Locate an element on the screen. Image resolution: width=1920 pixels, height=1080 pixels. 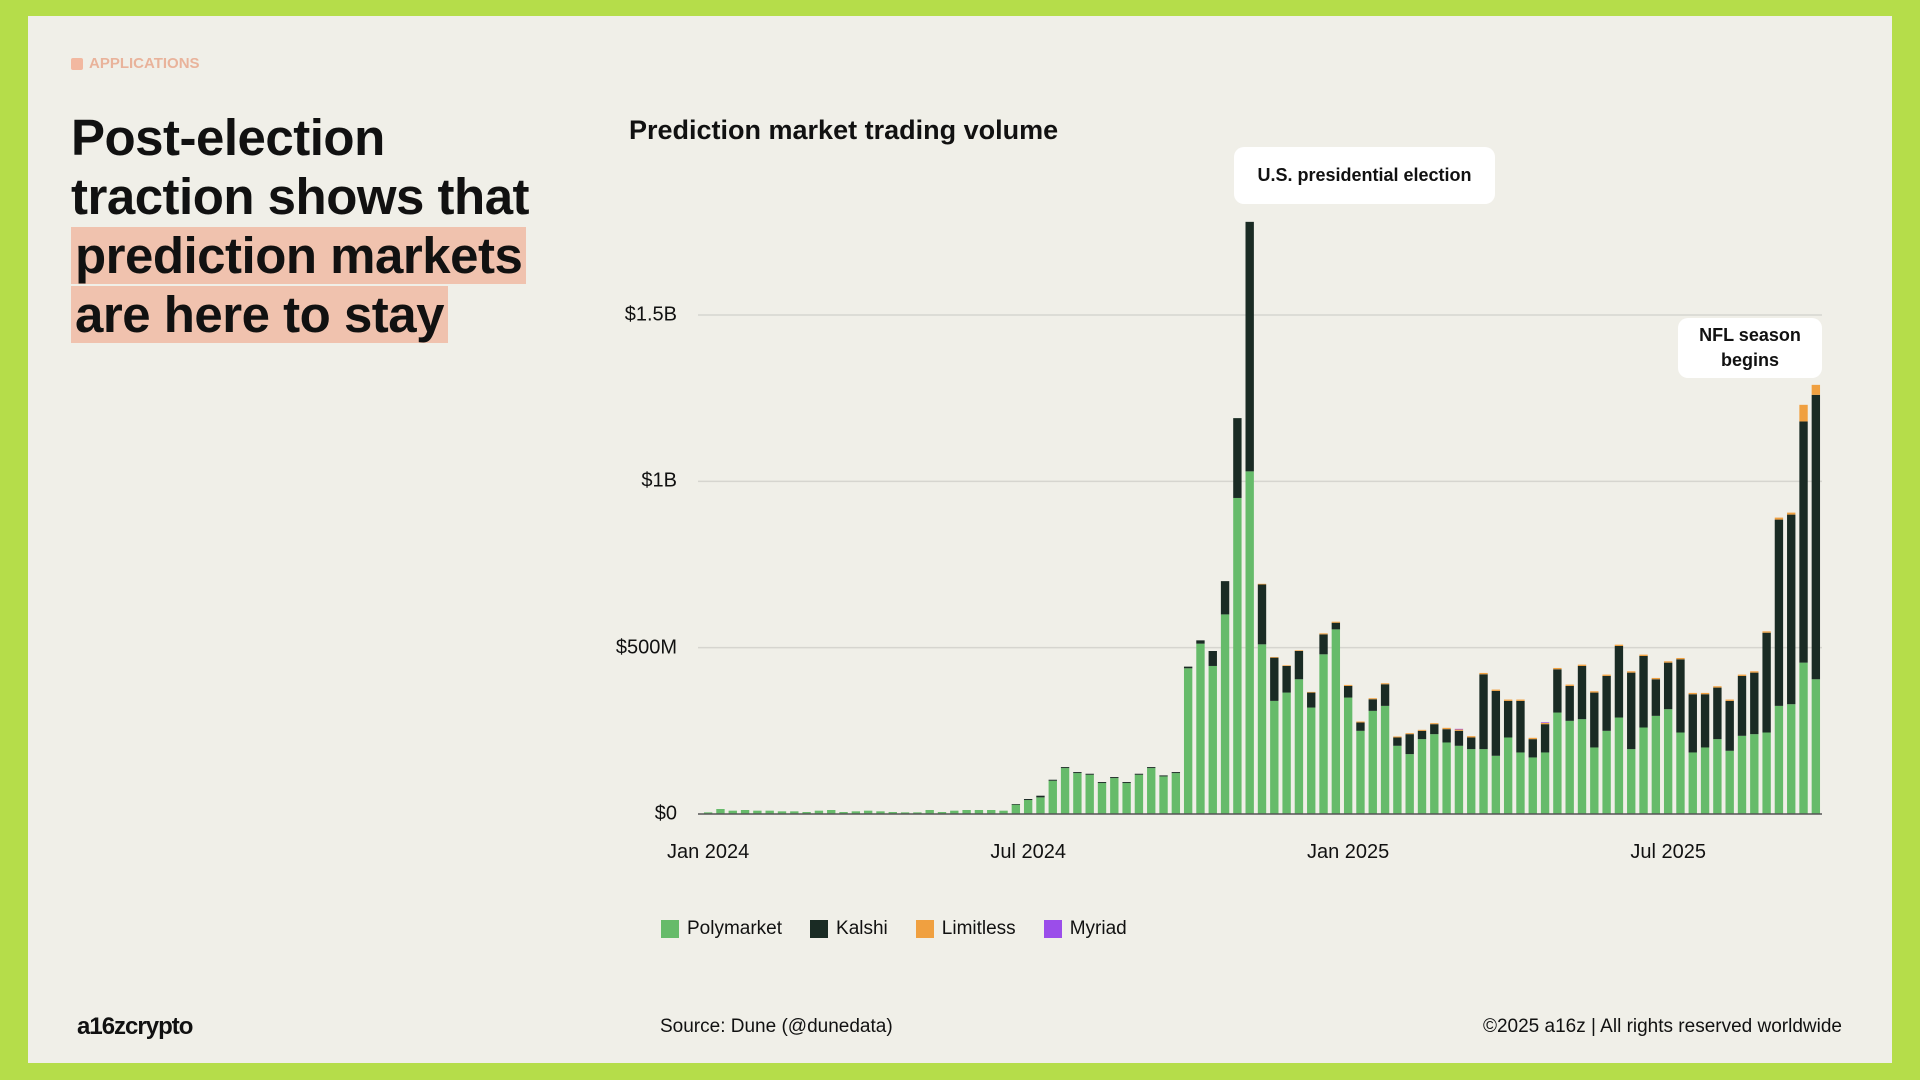
annotation-election: U.S. presidential election is located at coordinates (1364, 175).